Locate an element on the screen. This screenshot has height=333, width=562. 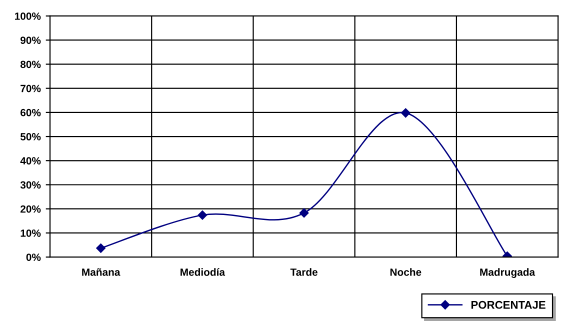
y-tick-label: 90% is located at coordinates (30, 40).